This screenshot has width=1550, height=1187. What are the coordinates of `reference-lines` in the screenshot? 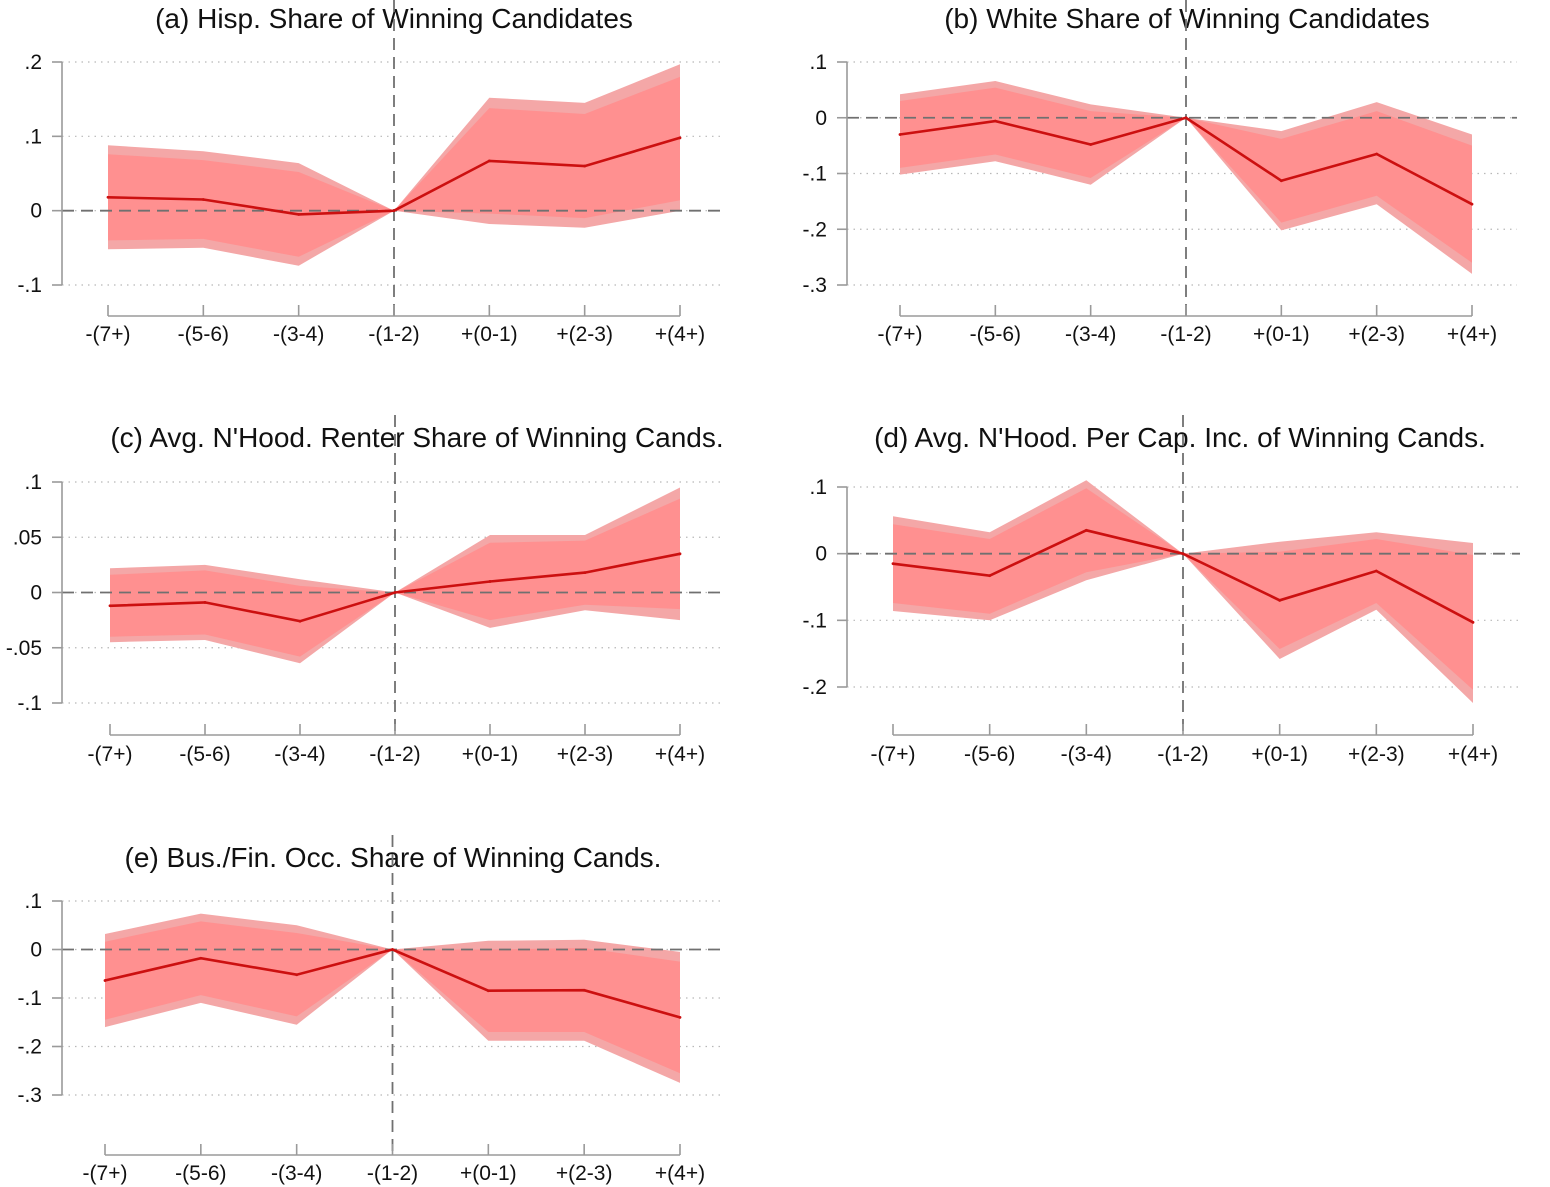 It's located at (1183, 575).